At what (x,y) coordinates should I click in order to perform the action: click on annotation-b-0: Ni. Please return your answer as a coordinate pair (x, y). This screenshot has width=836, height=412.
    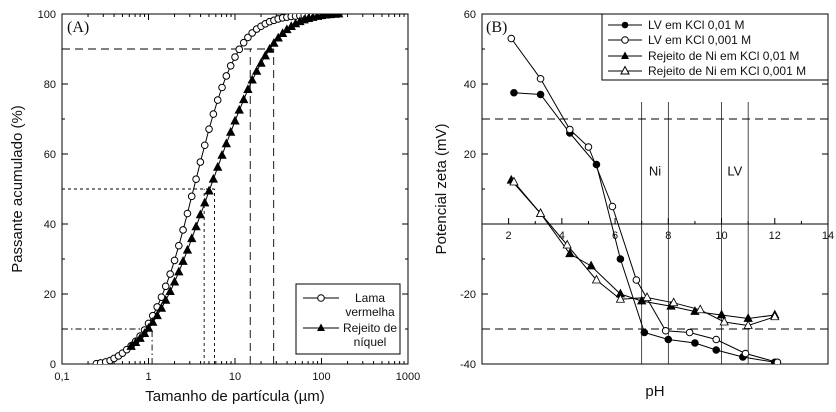
    Looking at the image, I should click on (655, 171).